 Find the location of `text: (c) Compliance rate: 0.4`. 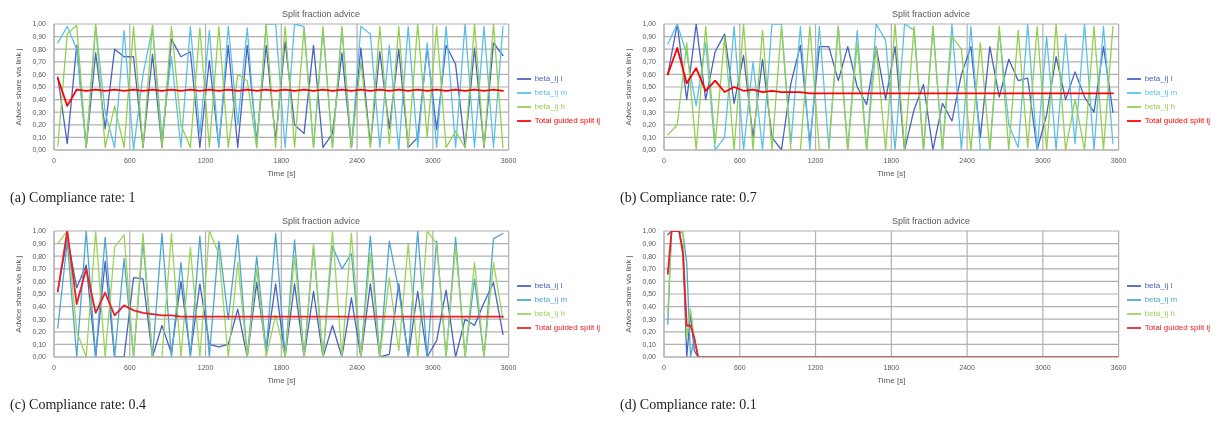

text: (c) Compliance rate: 0.4 is located at coordinates (78, 405).